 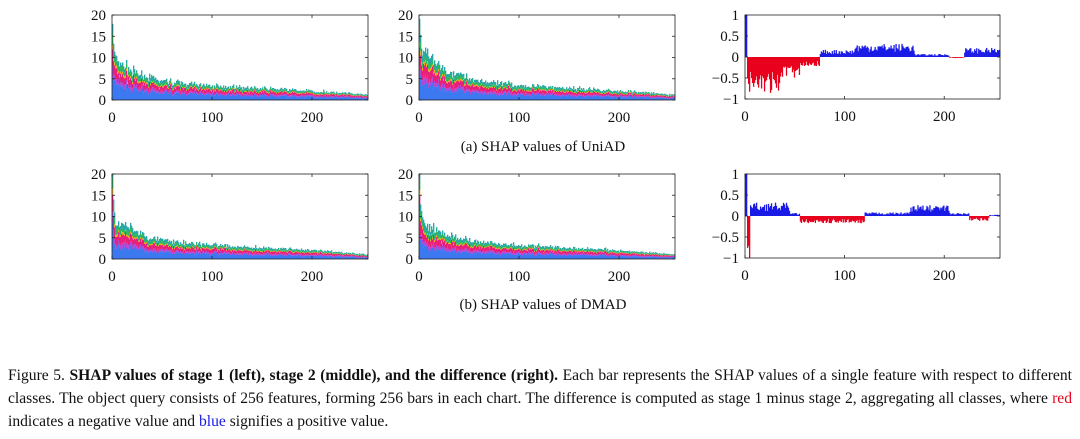 I want to click on caption-blue-word: blue, so click(x=212, y=421).